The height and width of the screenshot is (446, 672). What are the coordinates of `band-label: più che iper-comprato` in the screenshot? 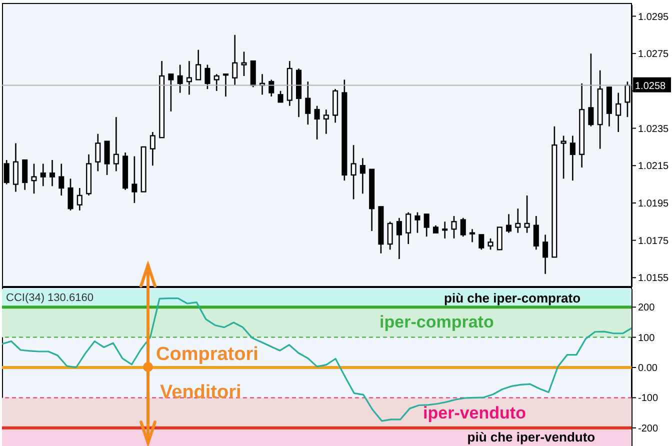 It's located at (512, 298).